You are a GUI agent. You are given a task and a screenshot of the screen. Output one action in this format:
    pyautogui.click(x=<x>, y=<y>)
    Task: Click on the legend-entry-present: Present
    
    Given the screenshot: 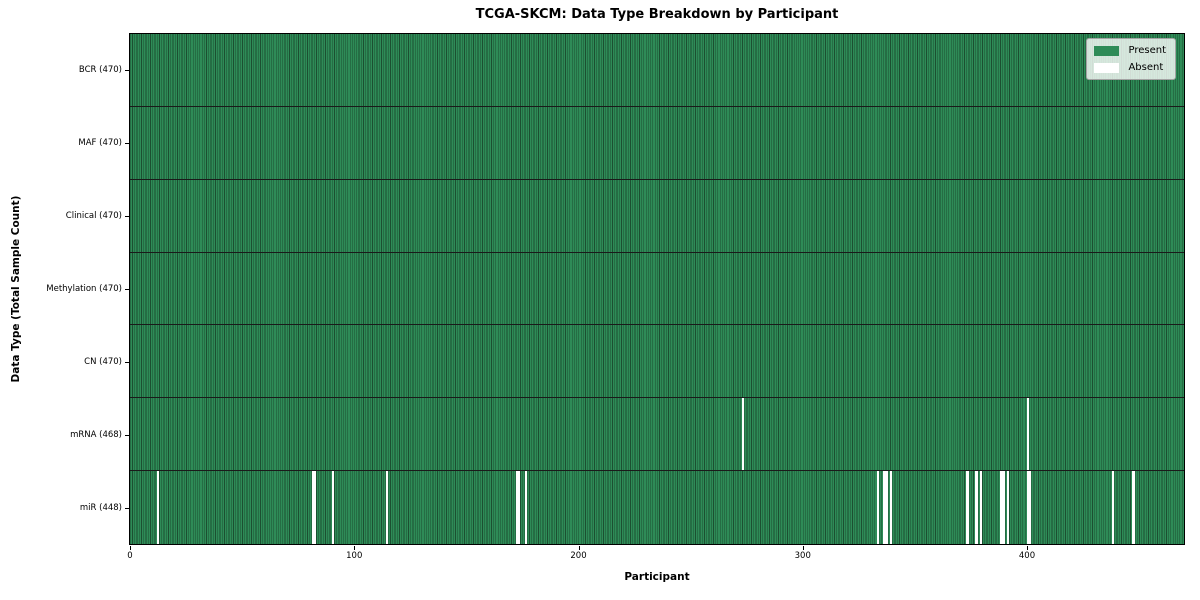 What is the action you would take?
    pyautogui.click(x=1130, y=50)
    